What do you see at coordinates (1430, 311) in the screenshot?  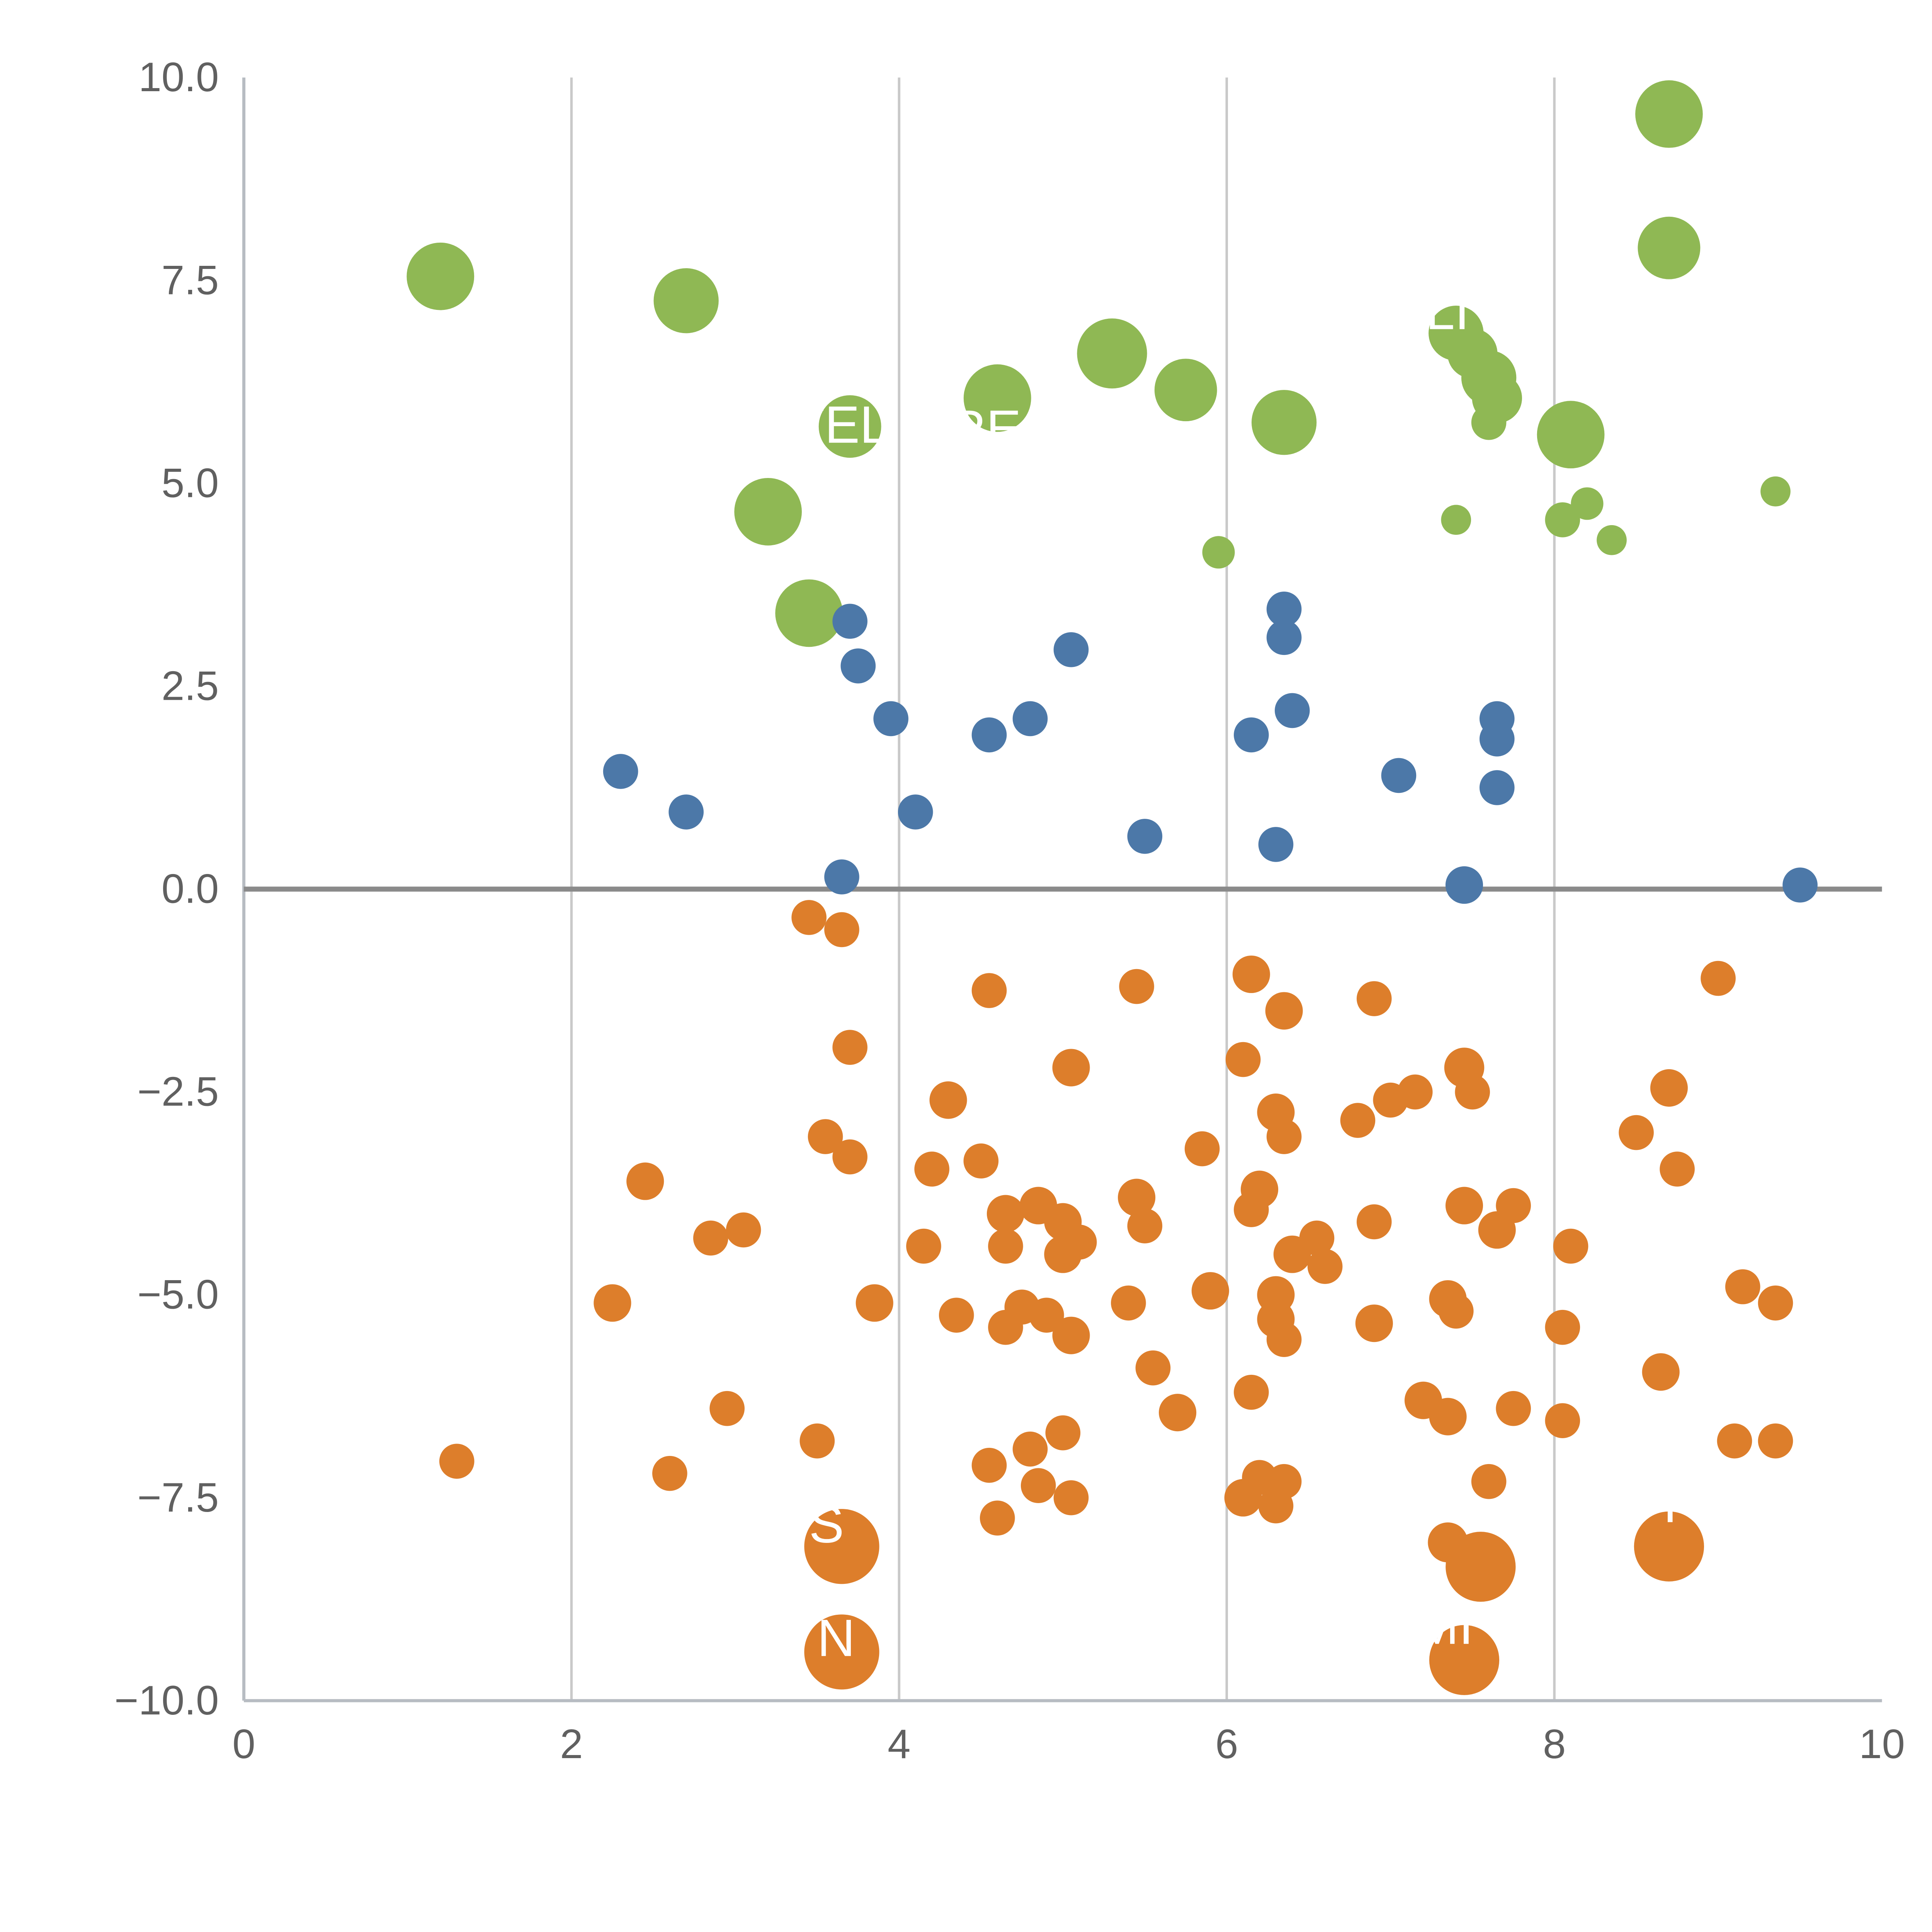 I see `bubble-label: ELI` at bounding box center [1430, 311].